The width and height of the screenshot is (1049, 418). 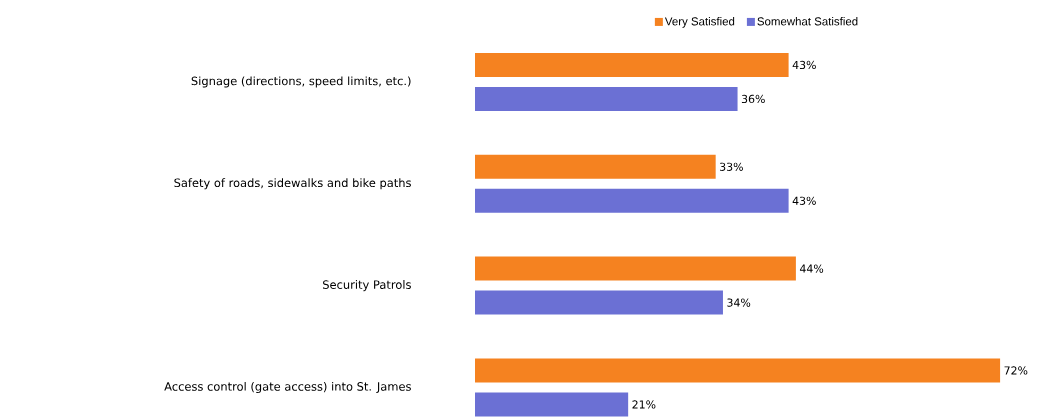 What do you see at coordinates (301, 82) in the screenshot?
I see `y-tick-label: Signage (directions, speed limits, etc.)` at bounding box center [301, 82].